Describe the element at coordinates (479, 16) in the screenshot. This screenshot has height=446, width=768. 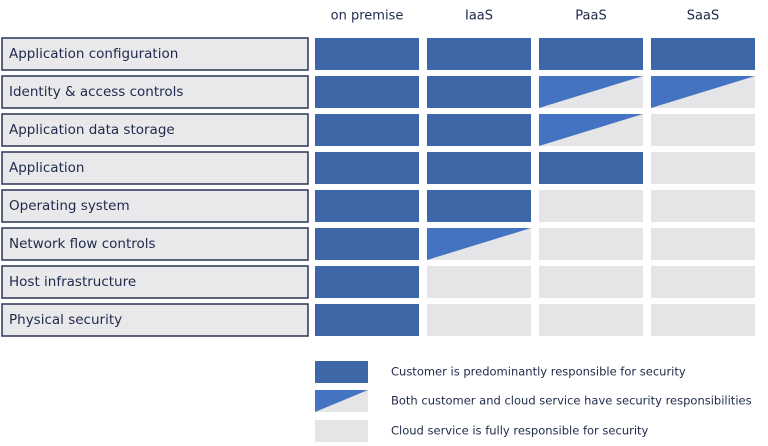
I see `column-header: IaaS` at that location.